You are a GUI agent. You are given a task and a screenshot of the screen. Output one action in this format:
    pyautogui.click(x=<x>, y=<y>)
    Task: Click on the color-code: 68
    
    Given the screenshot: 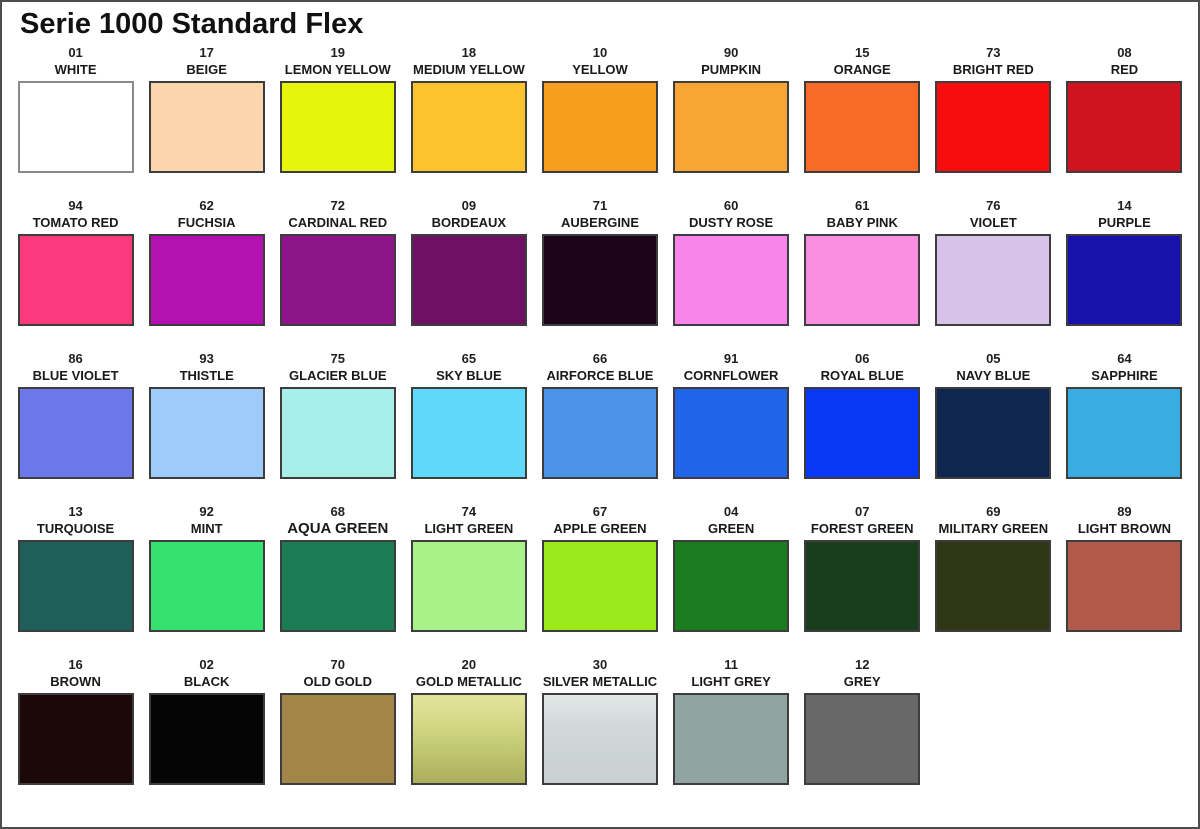 What is the action you would take?
    pyautogui.click(x=337, y=511)
    